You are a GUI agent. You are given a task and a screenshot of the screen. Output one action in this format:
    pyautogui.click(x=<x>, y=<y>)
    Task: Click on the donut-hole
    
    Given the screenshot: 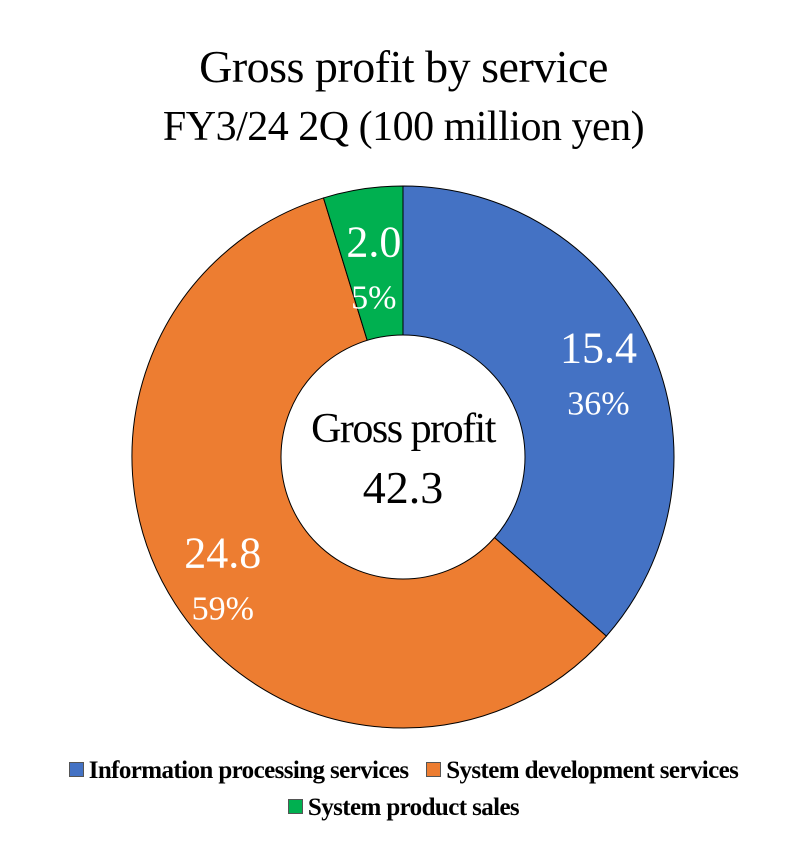 What is the action you would take?
    pyautogui.click(x=403, y=457)
    